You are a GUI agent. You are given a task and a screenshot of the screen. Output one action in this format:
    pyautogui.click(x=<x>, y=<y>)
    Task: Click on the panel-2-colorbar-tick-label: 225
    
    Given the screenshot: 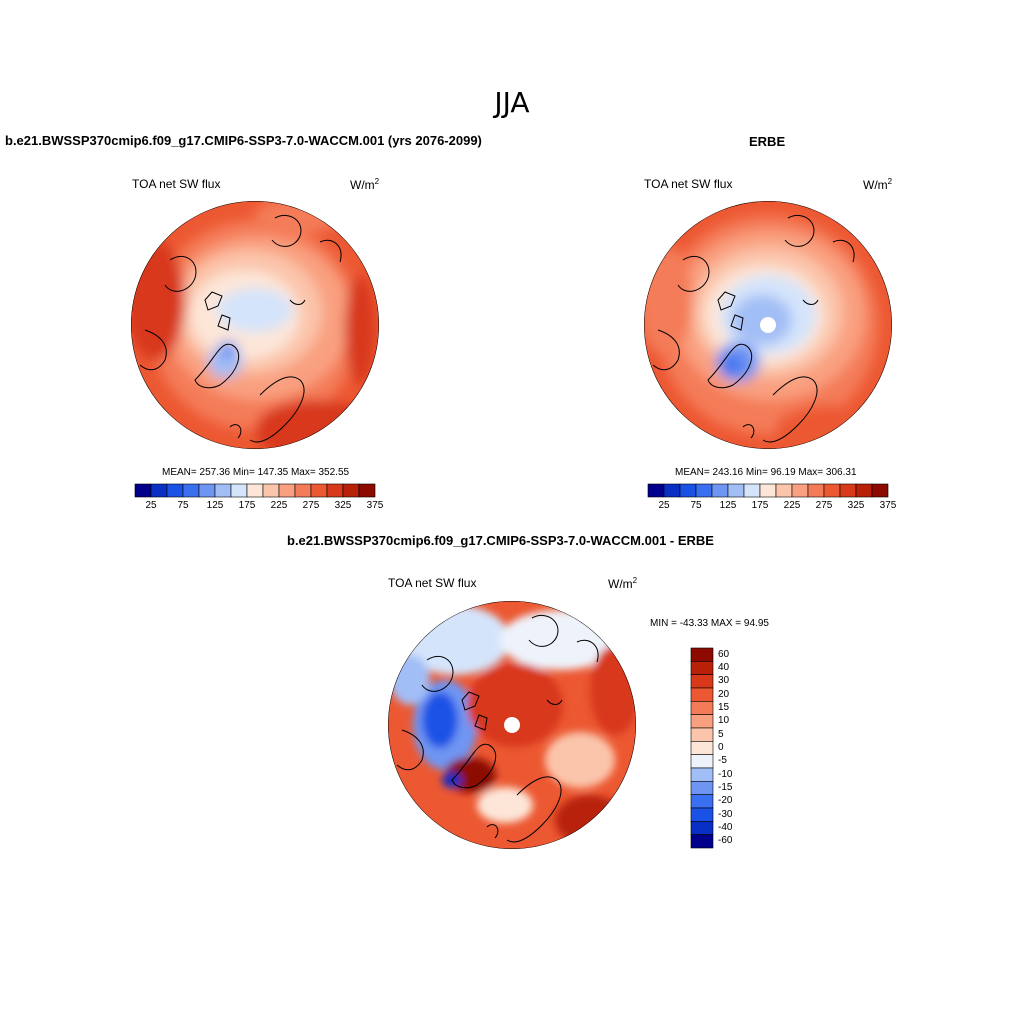 What is the action you would take?
    pyautogui.click(x=792, y=505)
    